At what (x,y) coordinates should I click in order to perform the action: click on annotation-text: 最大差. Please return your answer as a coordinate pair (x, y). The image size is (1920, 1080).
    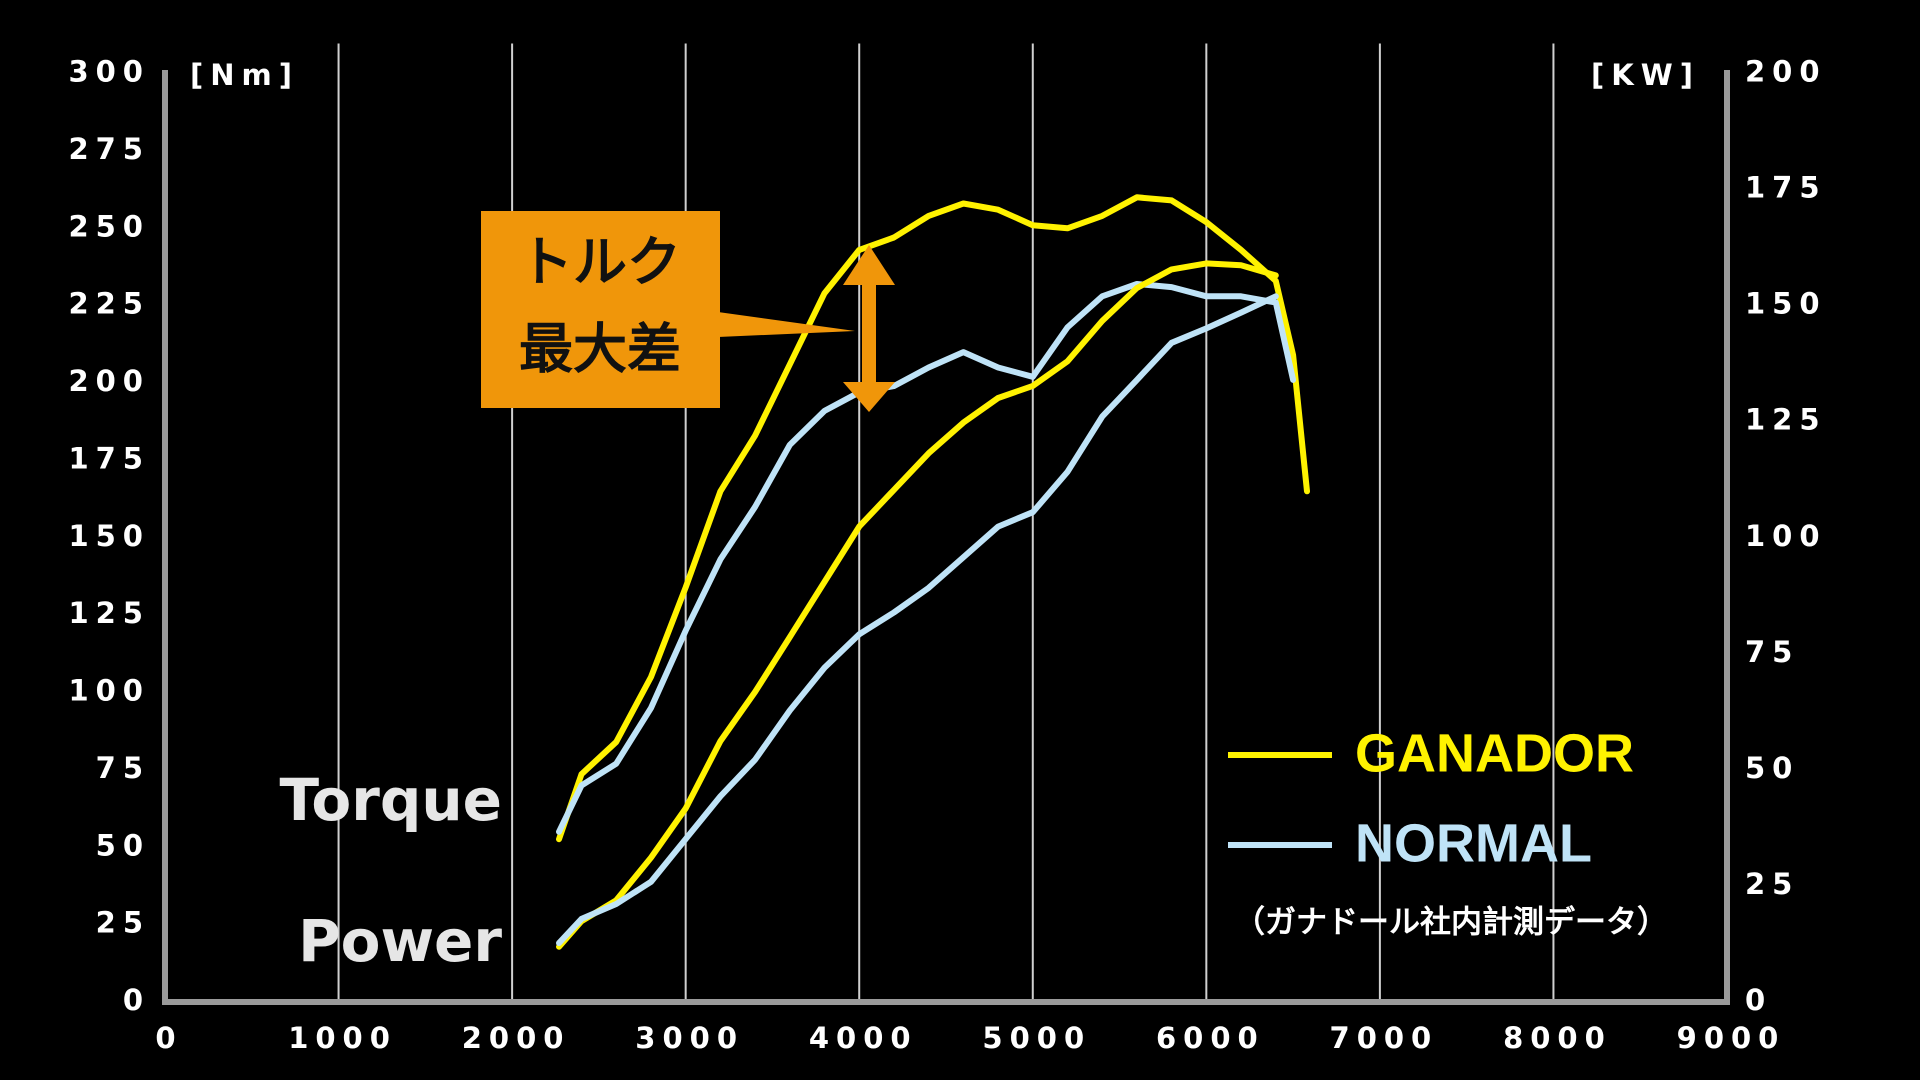
    Looking at the image, I should click on (600, 349).